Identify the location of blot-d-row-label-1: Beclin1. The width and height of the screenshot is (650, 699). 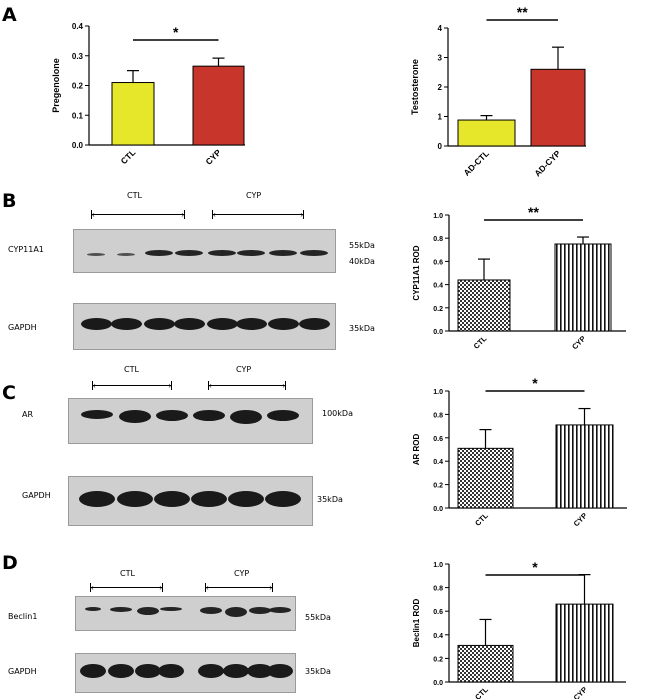
(23, 616).